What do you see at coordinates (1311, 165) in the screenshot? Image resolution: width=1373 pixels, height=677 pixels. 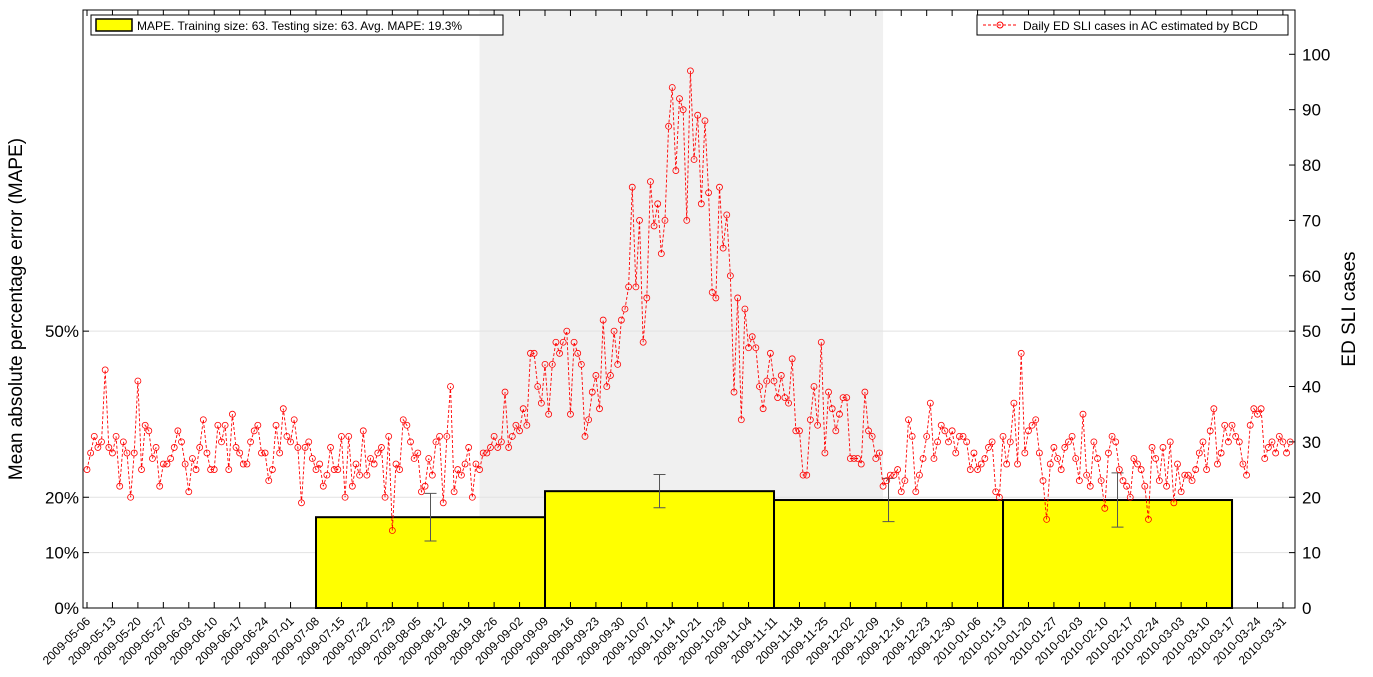 I see `y2-tick-label: 80` at bounding box center [1311, 165].